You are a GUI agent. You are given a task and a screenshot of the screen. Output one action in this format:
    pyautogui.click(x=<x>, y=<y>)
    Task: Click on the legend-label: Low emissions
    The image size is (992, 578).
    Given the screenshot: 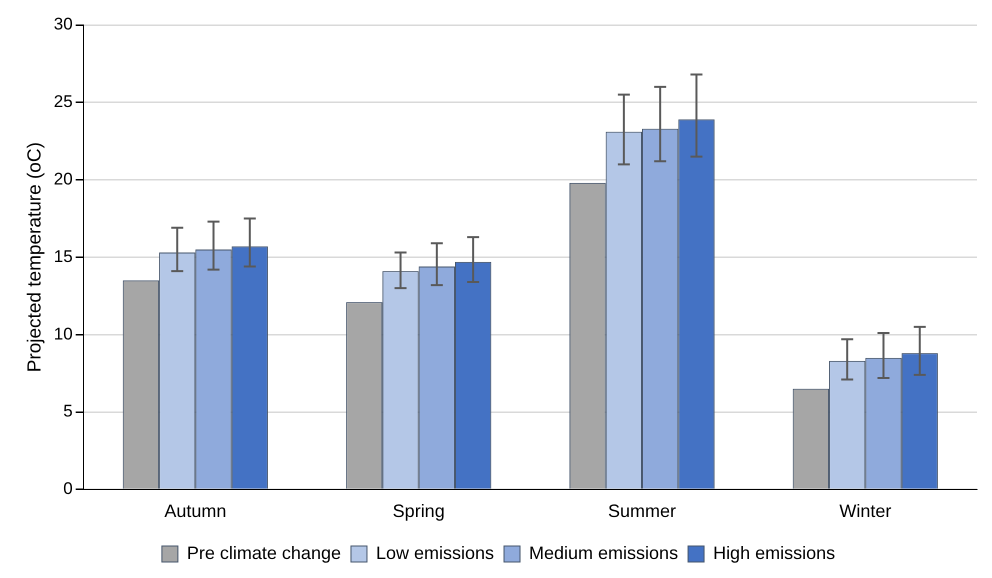 What is the action you would take?
    pyautogui.click(x=435, y=552)
    